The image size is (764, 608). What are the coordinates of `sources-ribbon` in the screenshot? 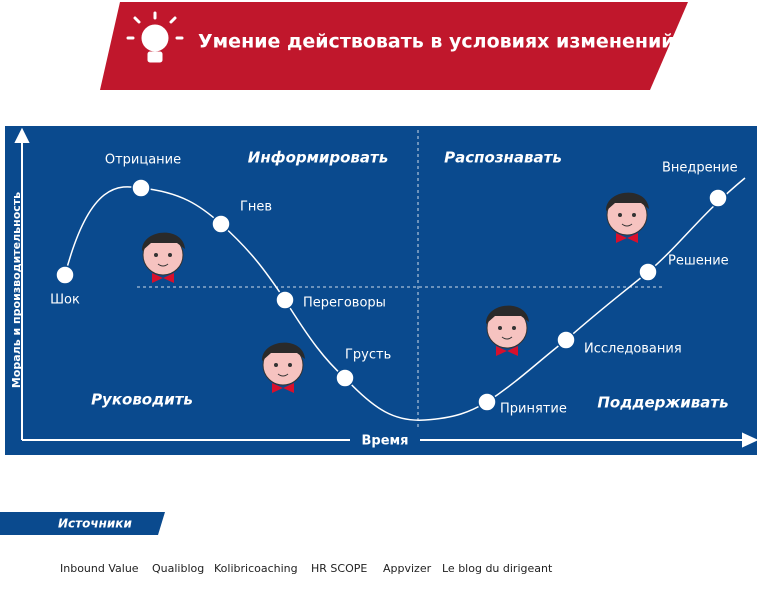 It's located at (82, 523).